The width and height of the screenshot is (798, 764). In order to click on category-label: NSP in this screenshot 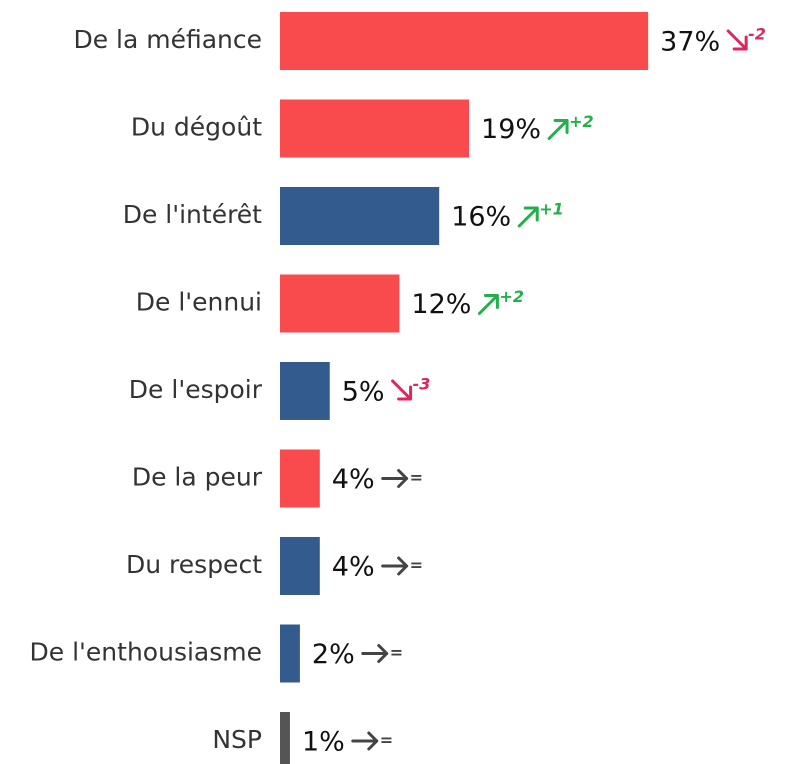, I will do `click(237, 739)`.